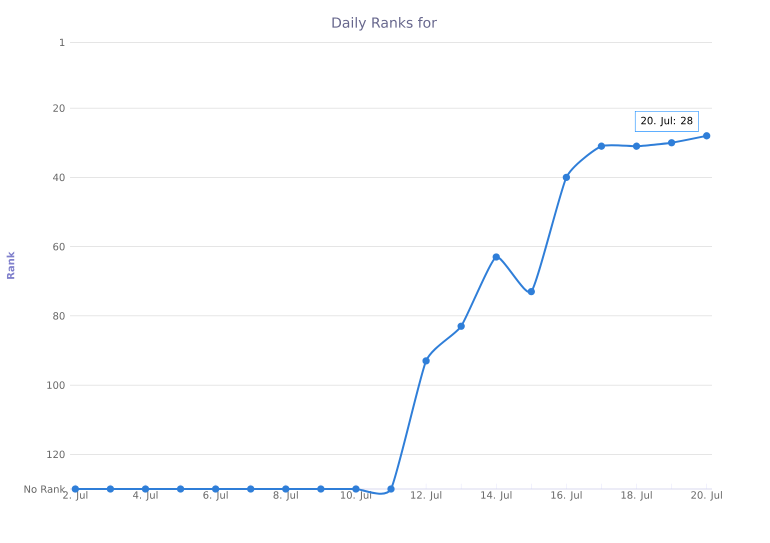 The image size is (770, 543). I want to click on x-tick-label: 20. Jul, so click(706, 496).